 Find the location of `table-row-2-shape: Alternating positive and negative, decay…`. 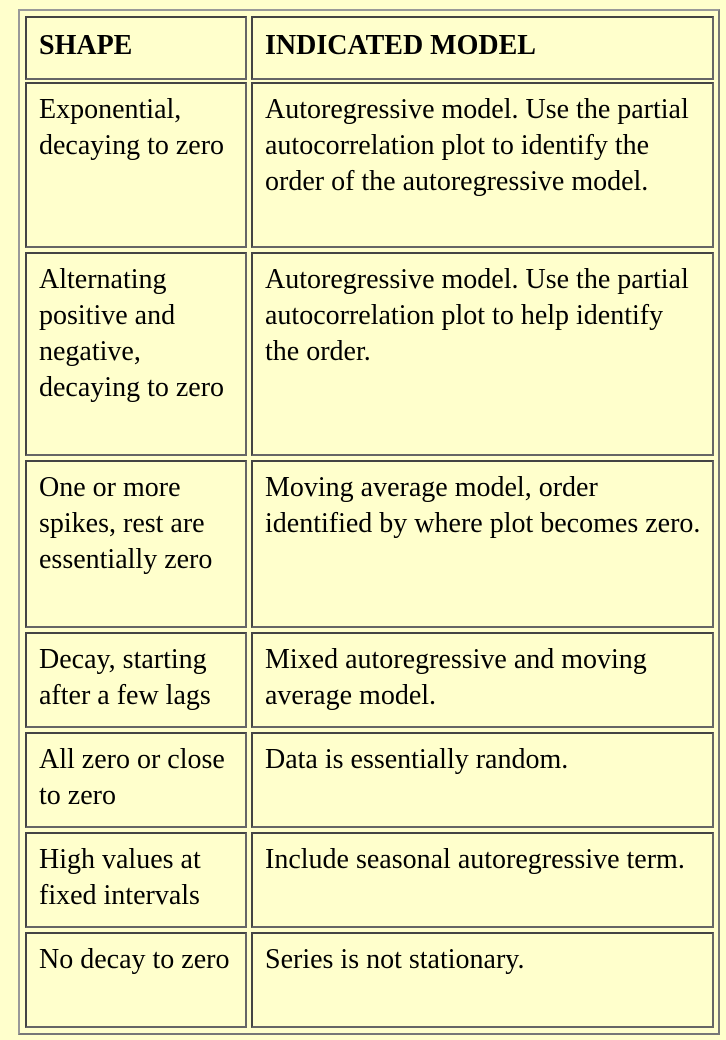

table-row-2-shape: Alternating positive and negative, decay… is located at coordinates (136, 354).